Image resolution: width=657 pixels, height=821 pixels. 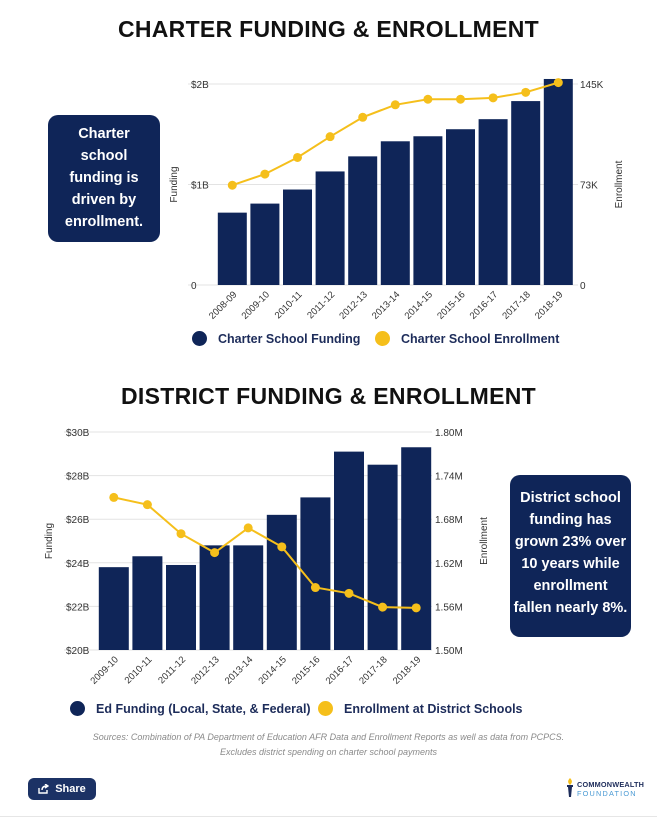 I want to click on x-tick-label: 2011-12, so click(x=172, y=670).